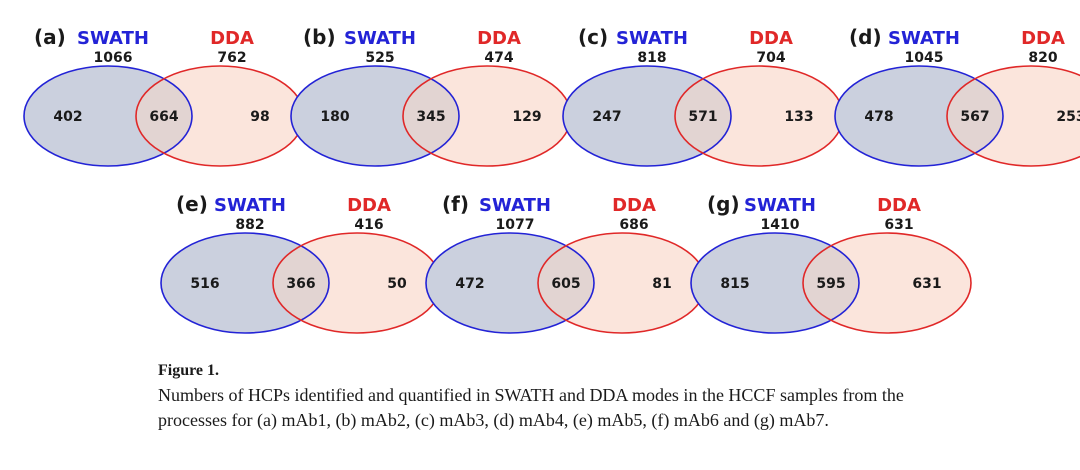  What do you see at coordinates (1042, 58) in the screenshot?
I see `dda-total: 820` at bounding box center [1042, 58].